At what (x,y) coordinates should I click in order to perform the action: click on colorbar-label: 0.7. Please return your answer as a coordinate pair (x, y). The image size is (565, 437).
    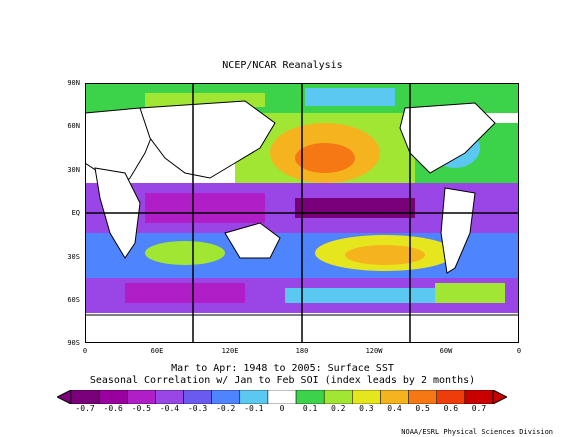
    Looking at the image, I should click on (479, 408).